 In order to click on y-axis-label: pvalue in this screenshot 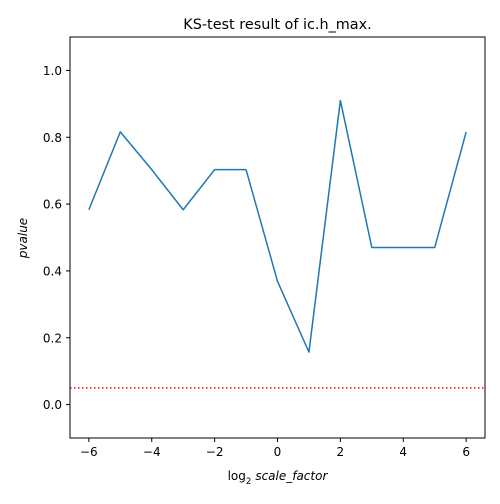, I will do `click(23, 238)`.